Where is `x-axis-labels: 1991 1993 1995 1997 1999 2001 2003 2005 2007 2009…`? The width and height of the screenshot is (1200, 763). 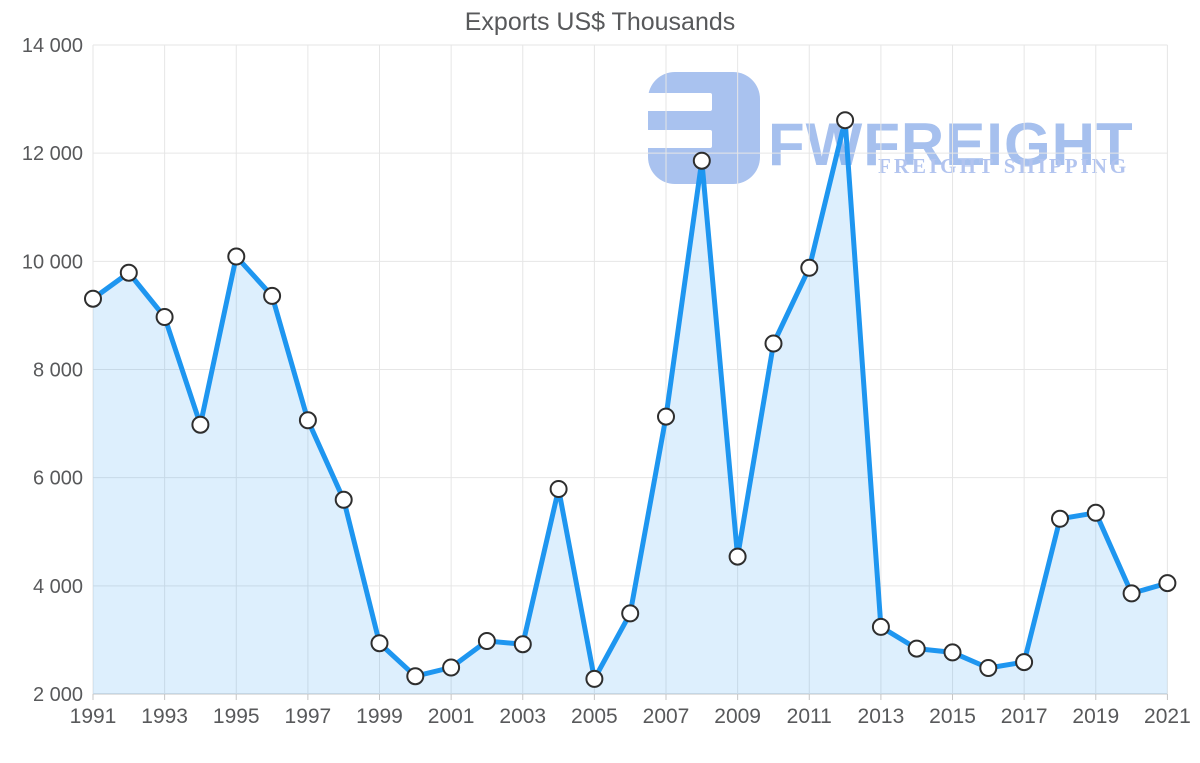
x-axis-labels: 1991 1993 1995 1997 1999 2001 2003 2005 2007 2009… is located at coordinates (630, 716).